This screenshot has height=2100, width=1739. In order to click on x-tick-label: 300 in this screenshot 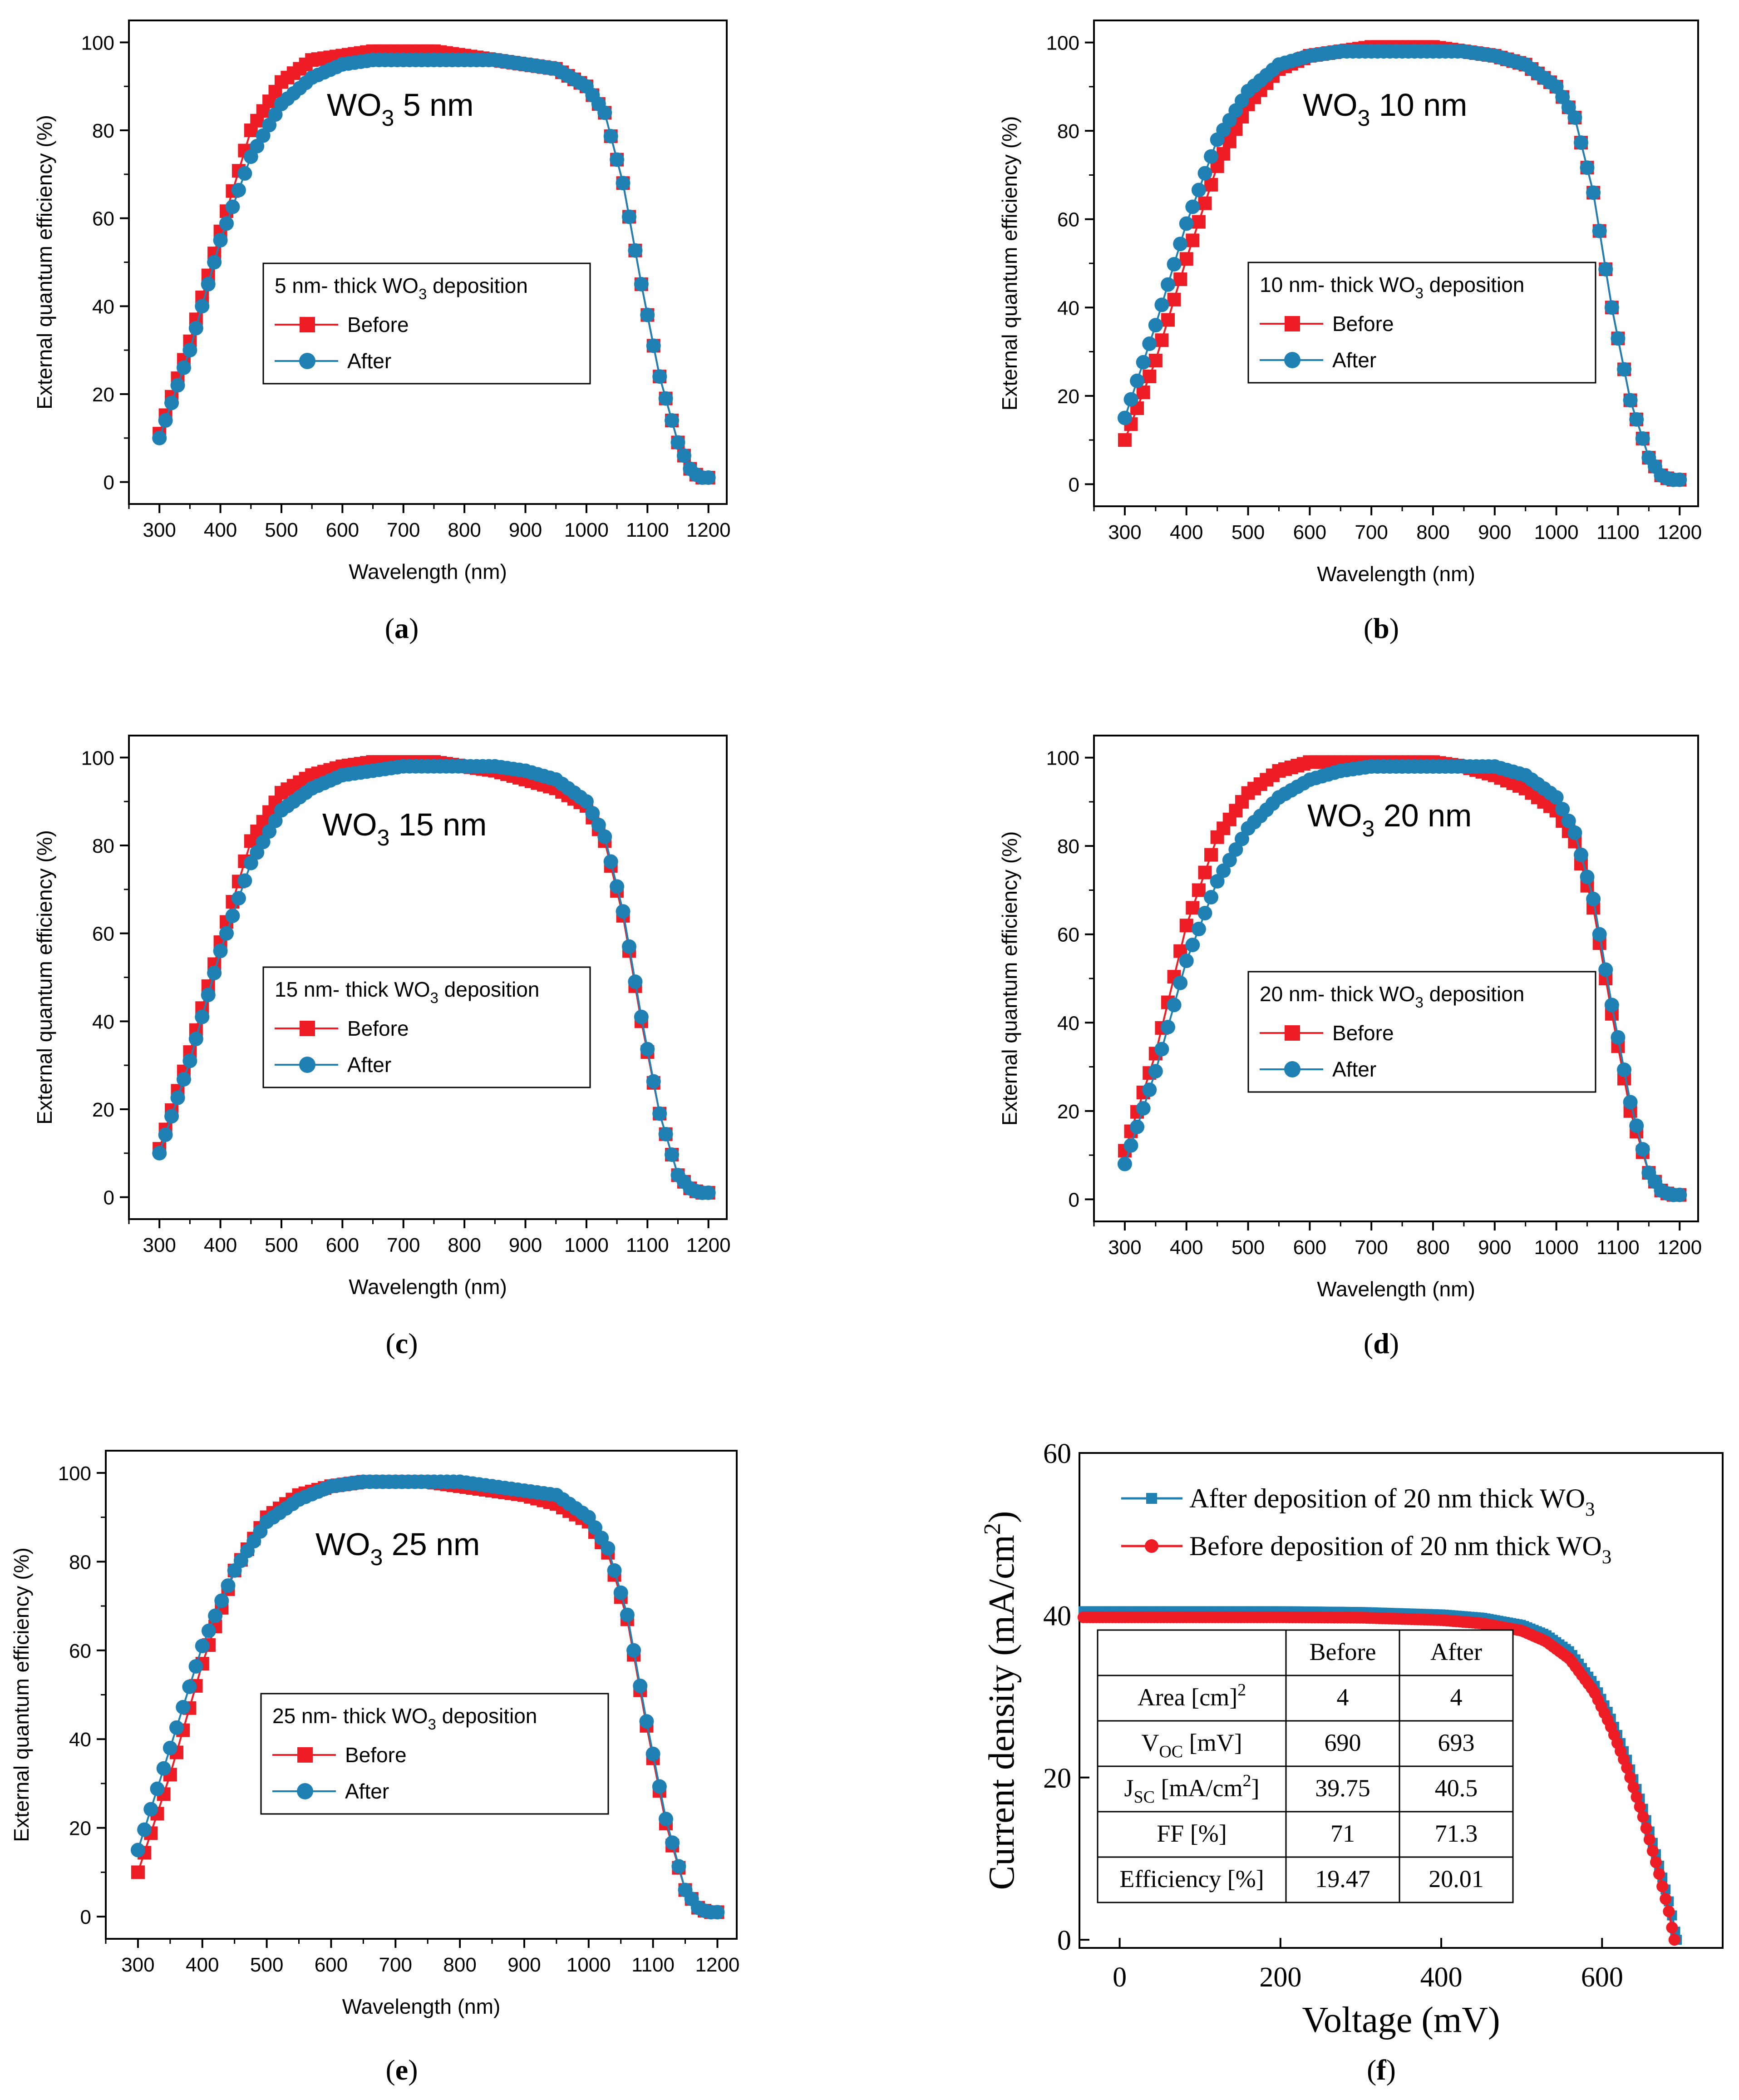, I will do `click(159, 1245)`.